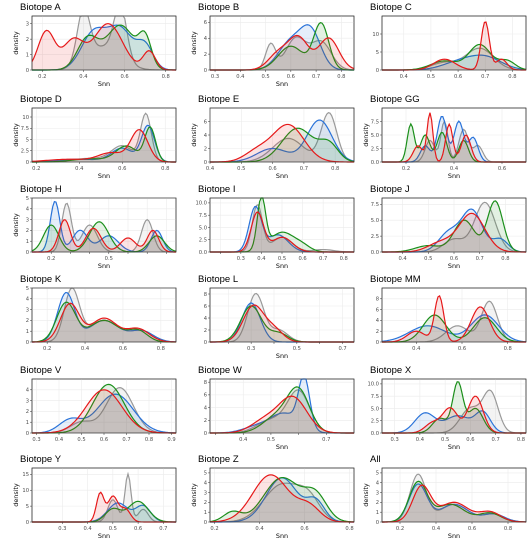 The height and width of the screenshot is (550, 528). Describe the element at coordinates (390, 189) in the screenshot. I see `panel-title: Biotope J` at that location.